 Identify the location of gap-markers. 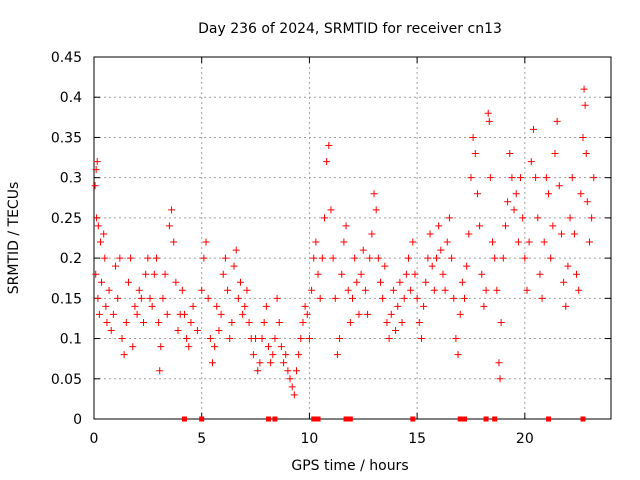
(383, 419).